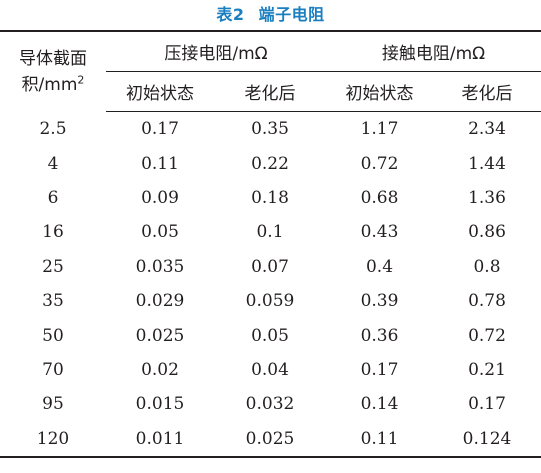  I want to click on header-crimp-resistance: 压接电阻/mΩ, so click(216, 51).